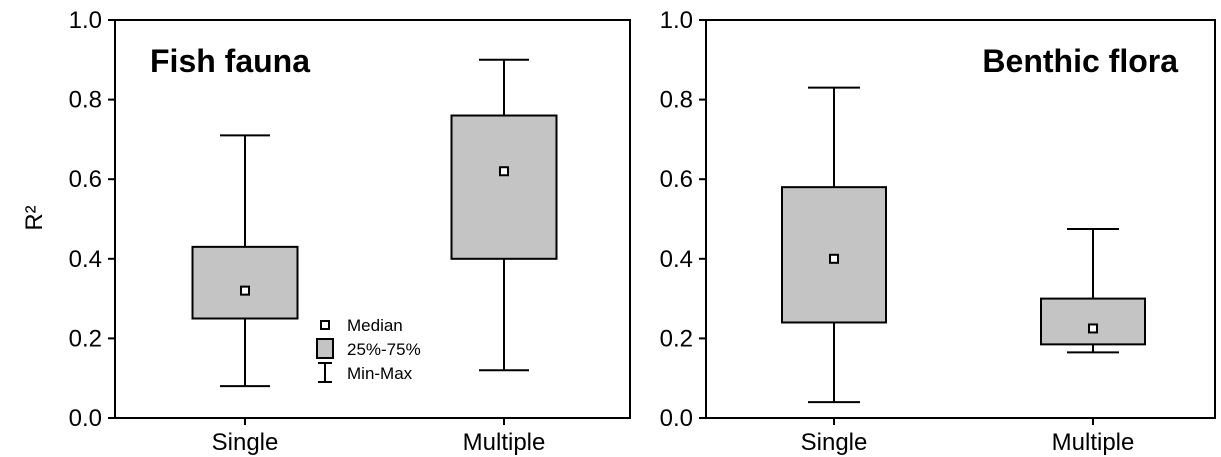  What do you see at coordinates (34, 217) in the screenshot?
I see `y-axis-label: R²` at bounding box center [34, 217].